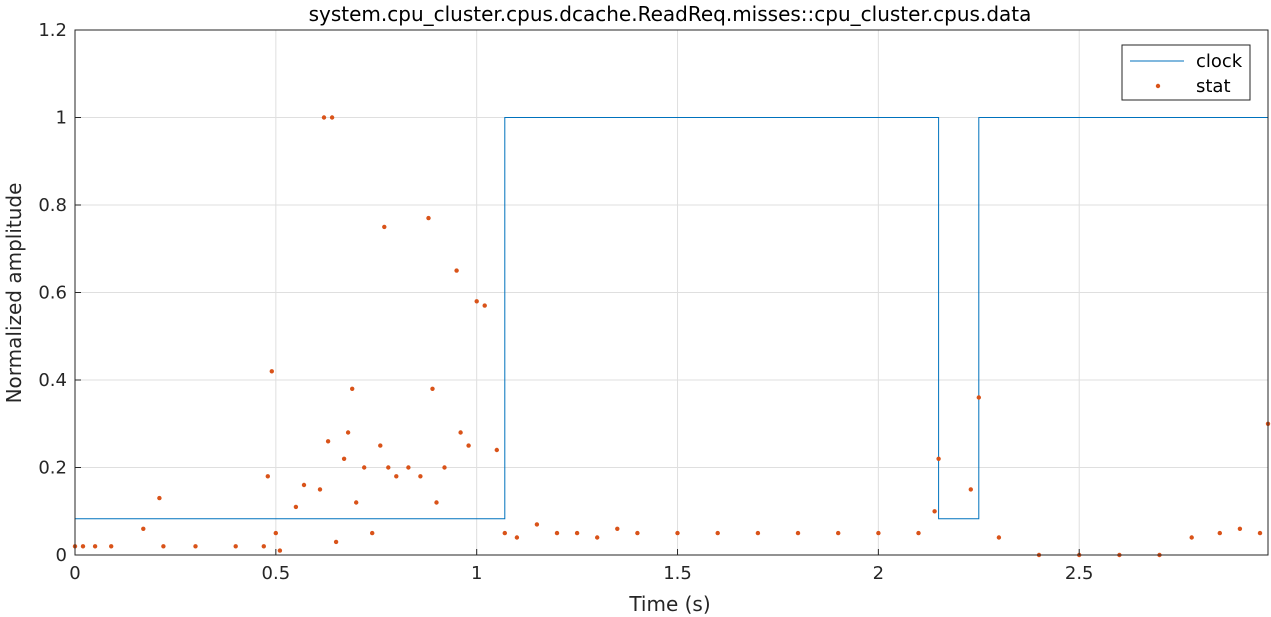 Image resolution: width=1271 pixels, height=617 pixels. Describe the element at coordinates (1079, 573) in the screenshot. I see `x-tick-label: 2.5` at that location.